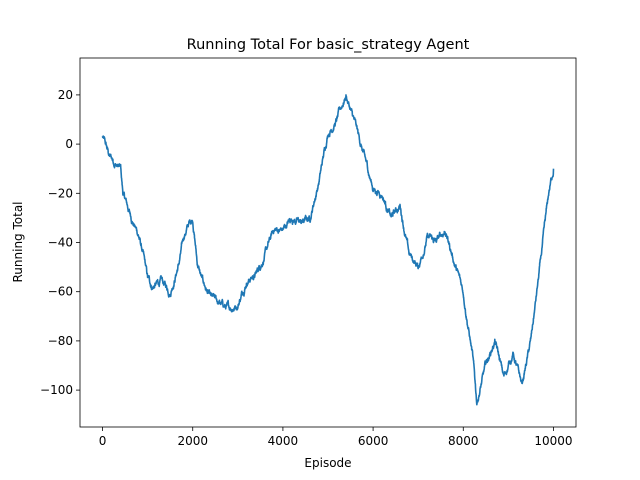  What do you see at coordinates (328, 45) in the screenshot?
I see `chart-title: Running Total For basic_strategy Agent` at bounding box center [328, 45].